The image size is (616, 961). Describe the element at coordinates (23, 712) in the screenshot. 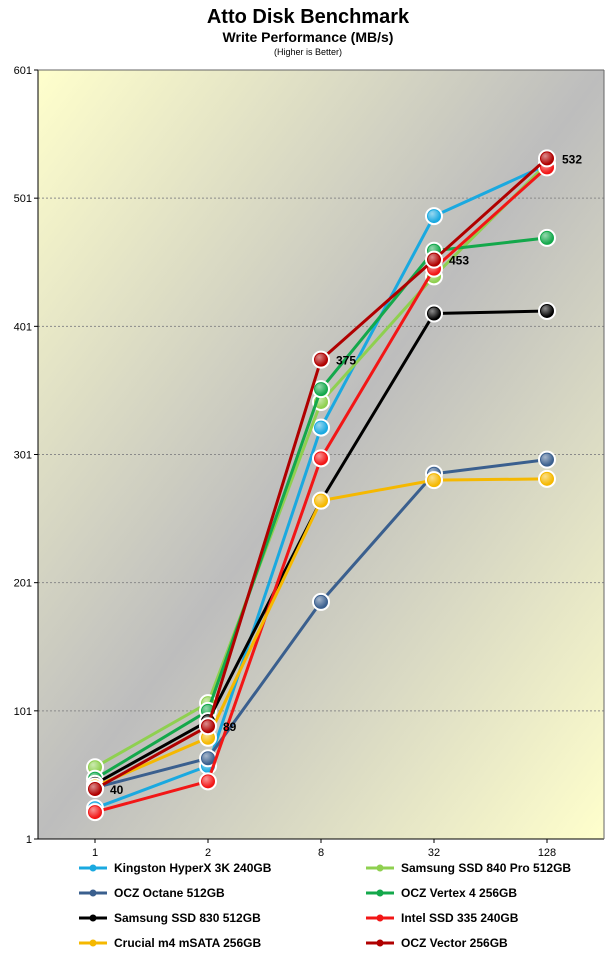

I see `y-tick-label: 101` at that location.